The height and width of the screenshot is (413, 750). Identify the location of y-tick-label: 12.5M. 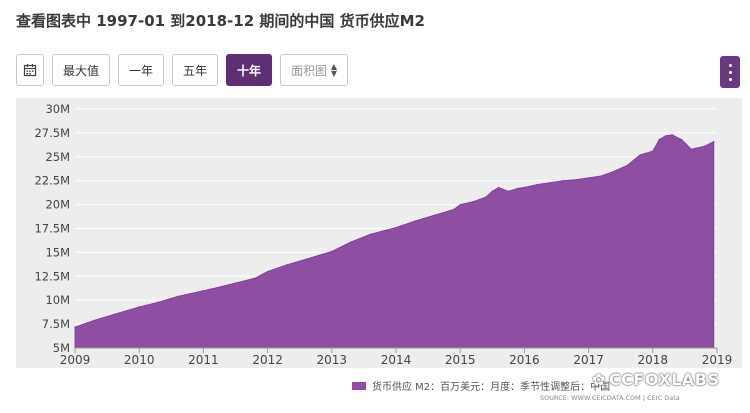
(52, 276).